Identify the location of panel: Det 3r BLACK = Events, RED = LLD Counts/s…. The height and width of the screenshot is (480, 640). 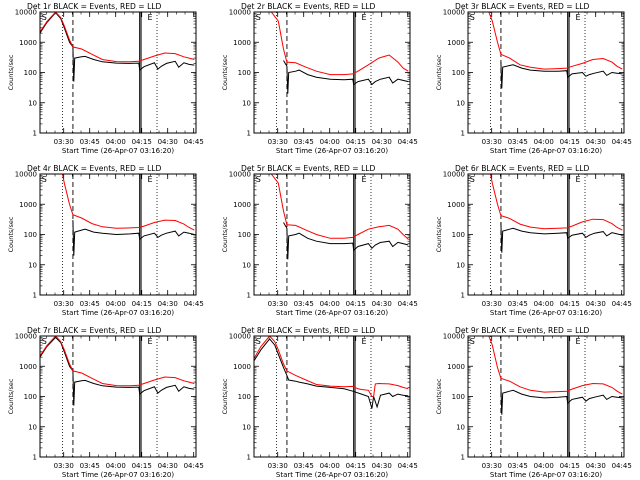
(533, 78).